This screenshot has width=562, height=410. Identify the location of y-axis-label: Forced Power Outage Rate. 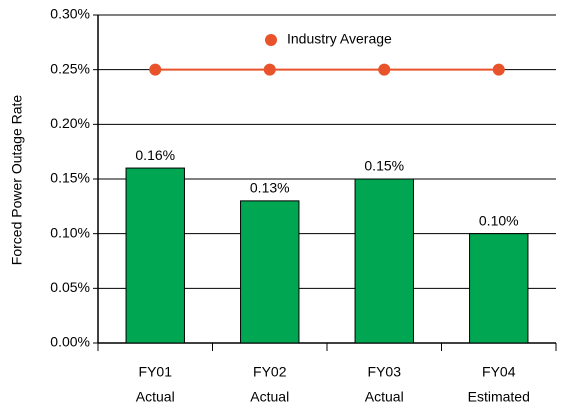
(17, 180).